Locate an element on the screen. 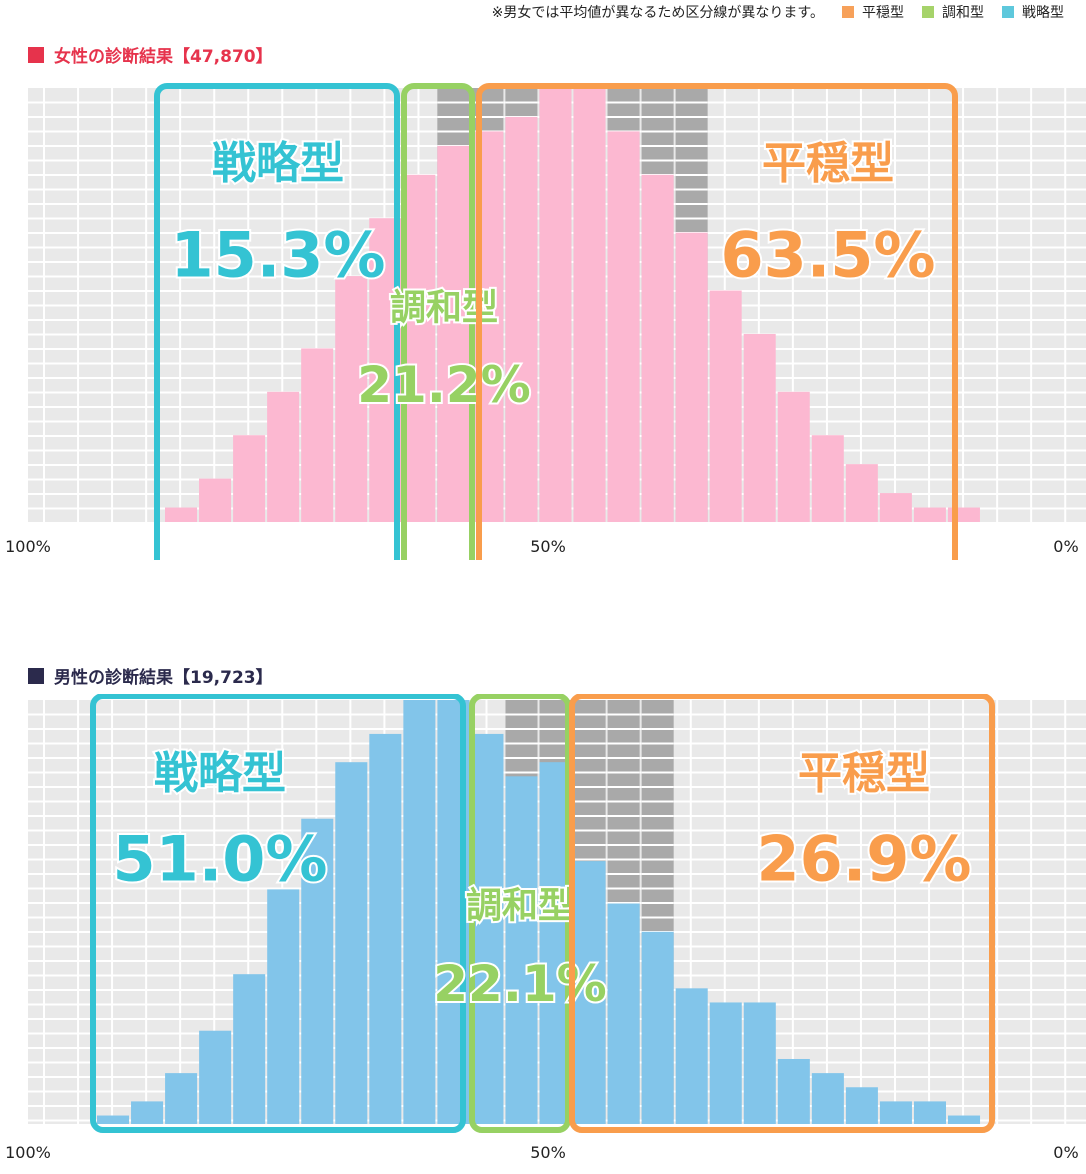 This screenshot has width=1086, height=1174. male-x-tick-label: 0% is located at coordinates (1065, 1152).